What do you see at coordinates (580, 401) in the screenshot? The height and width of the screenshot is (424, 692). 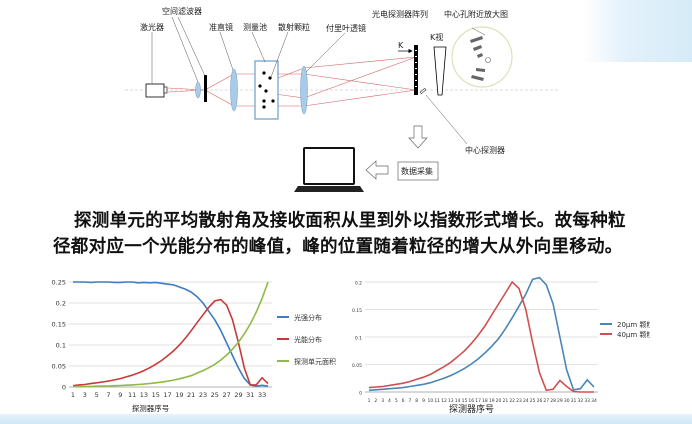 I see `x-tick-label: 32` at bounding box center [580, 401].